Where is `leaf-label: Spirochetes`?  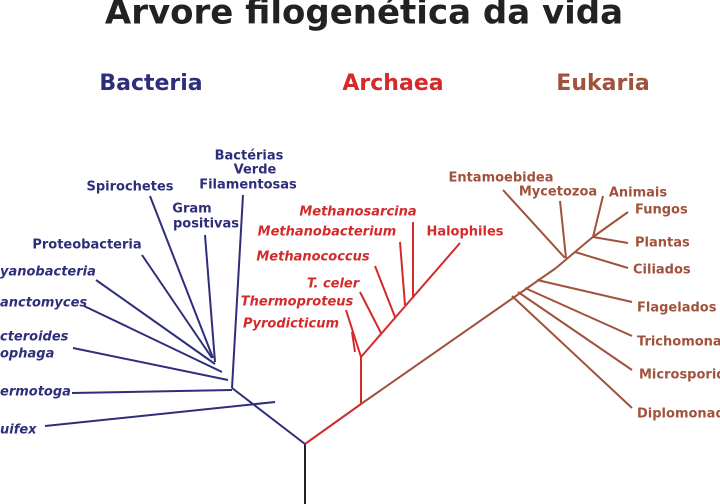
leaf-label: Spirochetes is located at coordinates (129, 187).